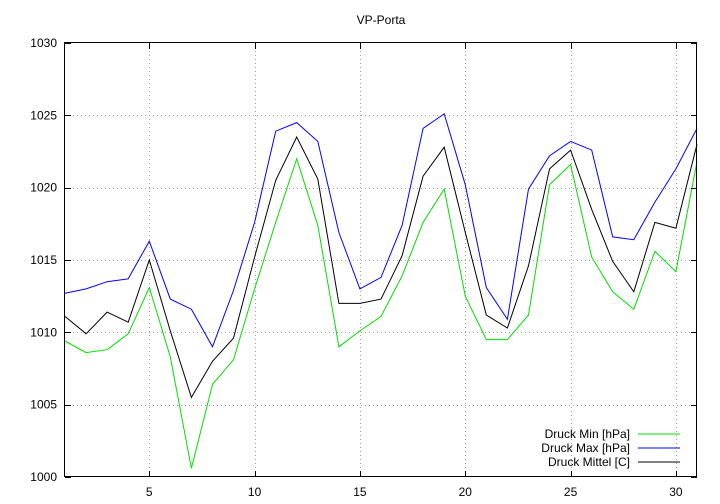 The image size is (720, 504). What do you see at coordinates (43, 115) in the screenshot?
I see `y-tick-label: 1025` at bounding box center [43, 115].